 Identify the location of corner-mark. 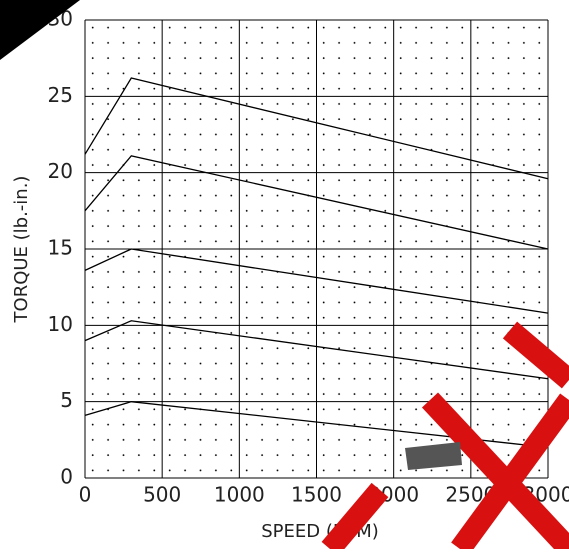
(40, 30).